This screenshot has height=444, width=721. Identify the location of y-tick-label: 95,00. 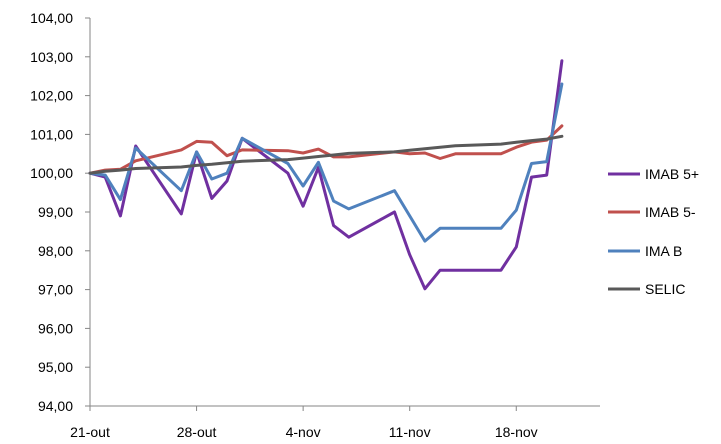
(55, 367).